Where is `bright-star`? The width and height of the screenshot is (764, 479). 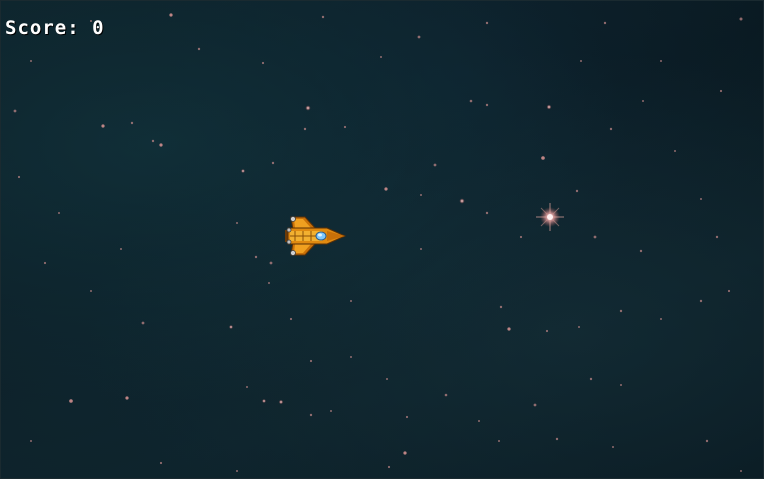
bright-star is located at coordinates (550, 217).